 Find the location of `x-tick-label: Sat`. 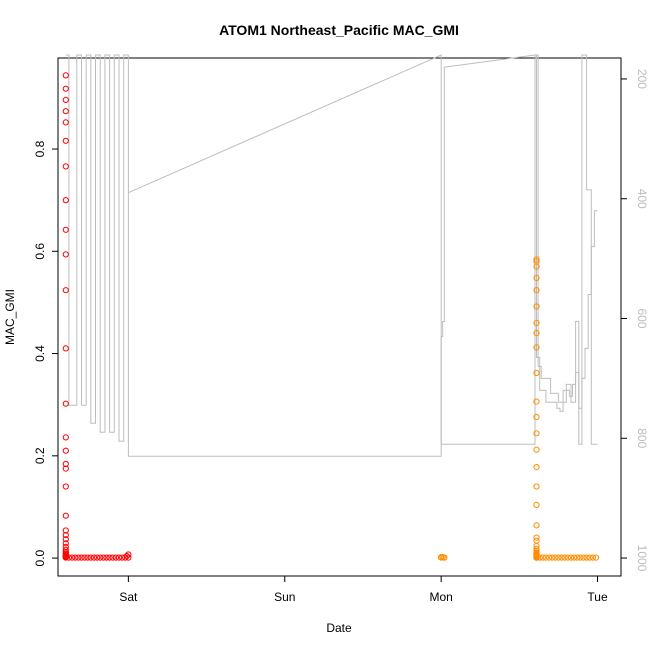

x-tick-label: Sat is located at coordinates (128, 597).